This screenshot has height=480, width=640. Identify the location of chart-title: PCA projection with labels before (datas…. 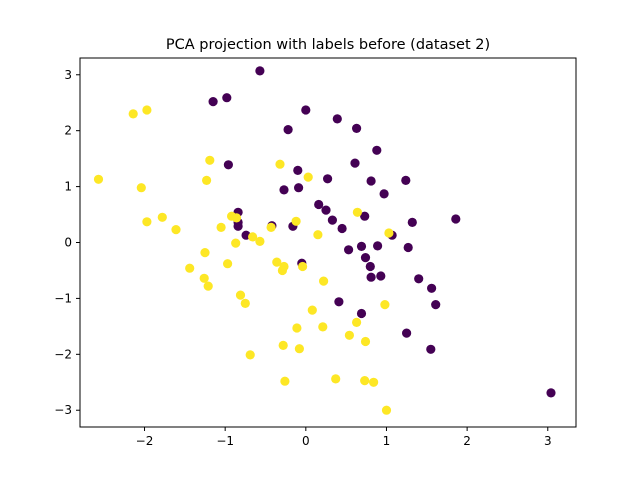
(328, 45).